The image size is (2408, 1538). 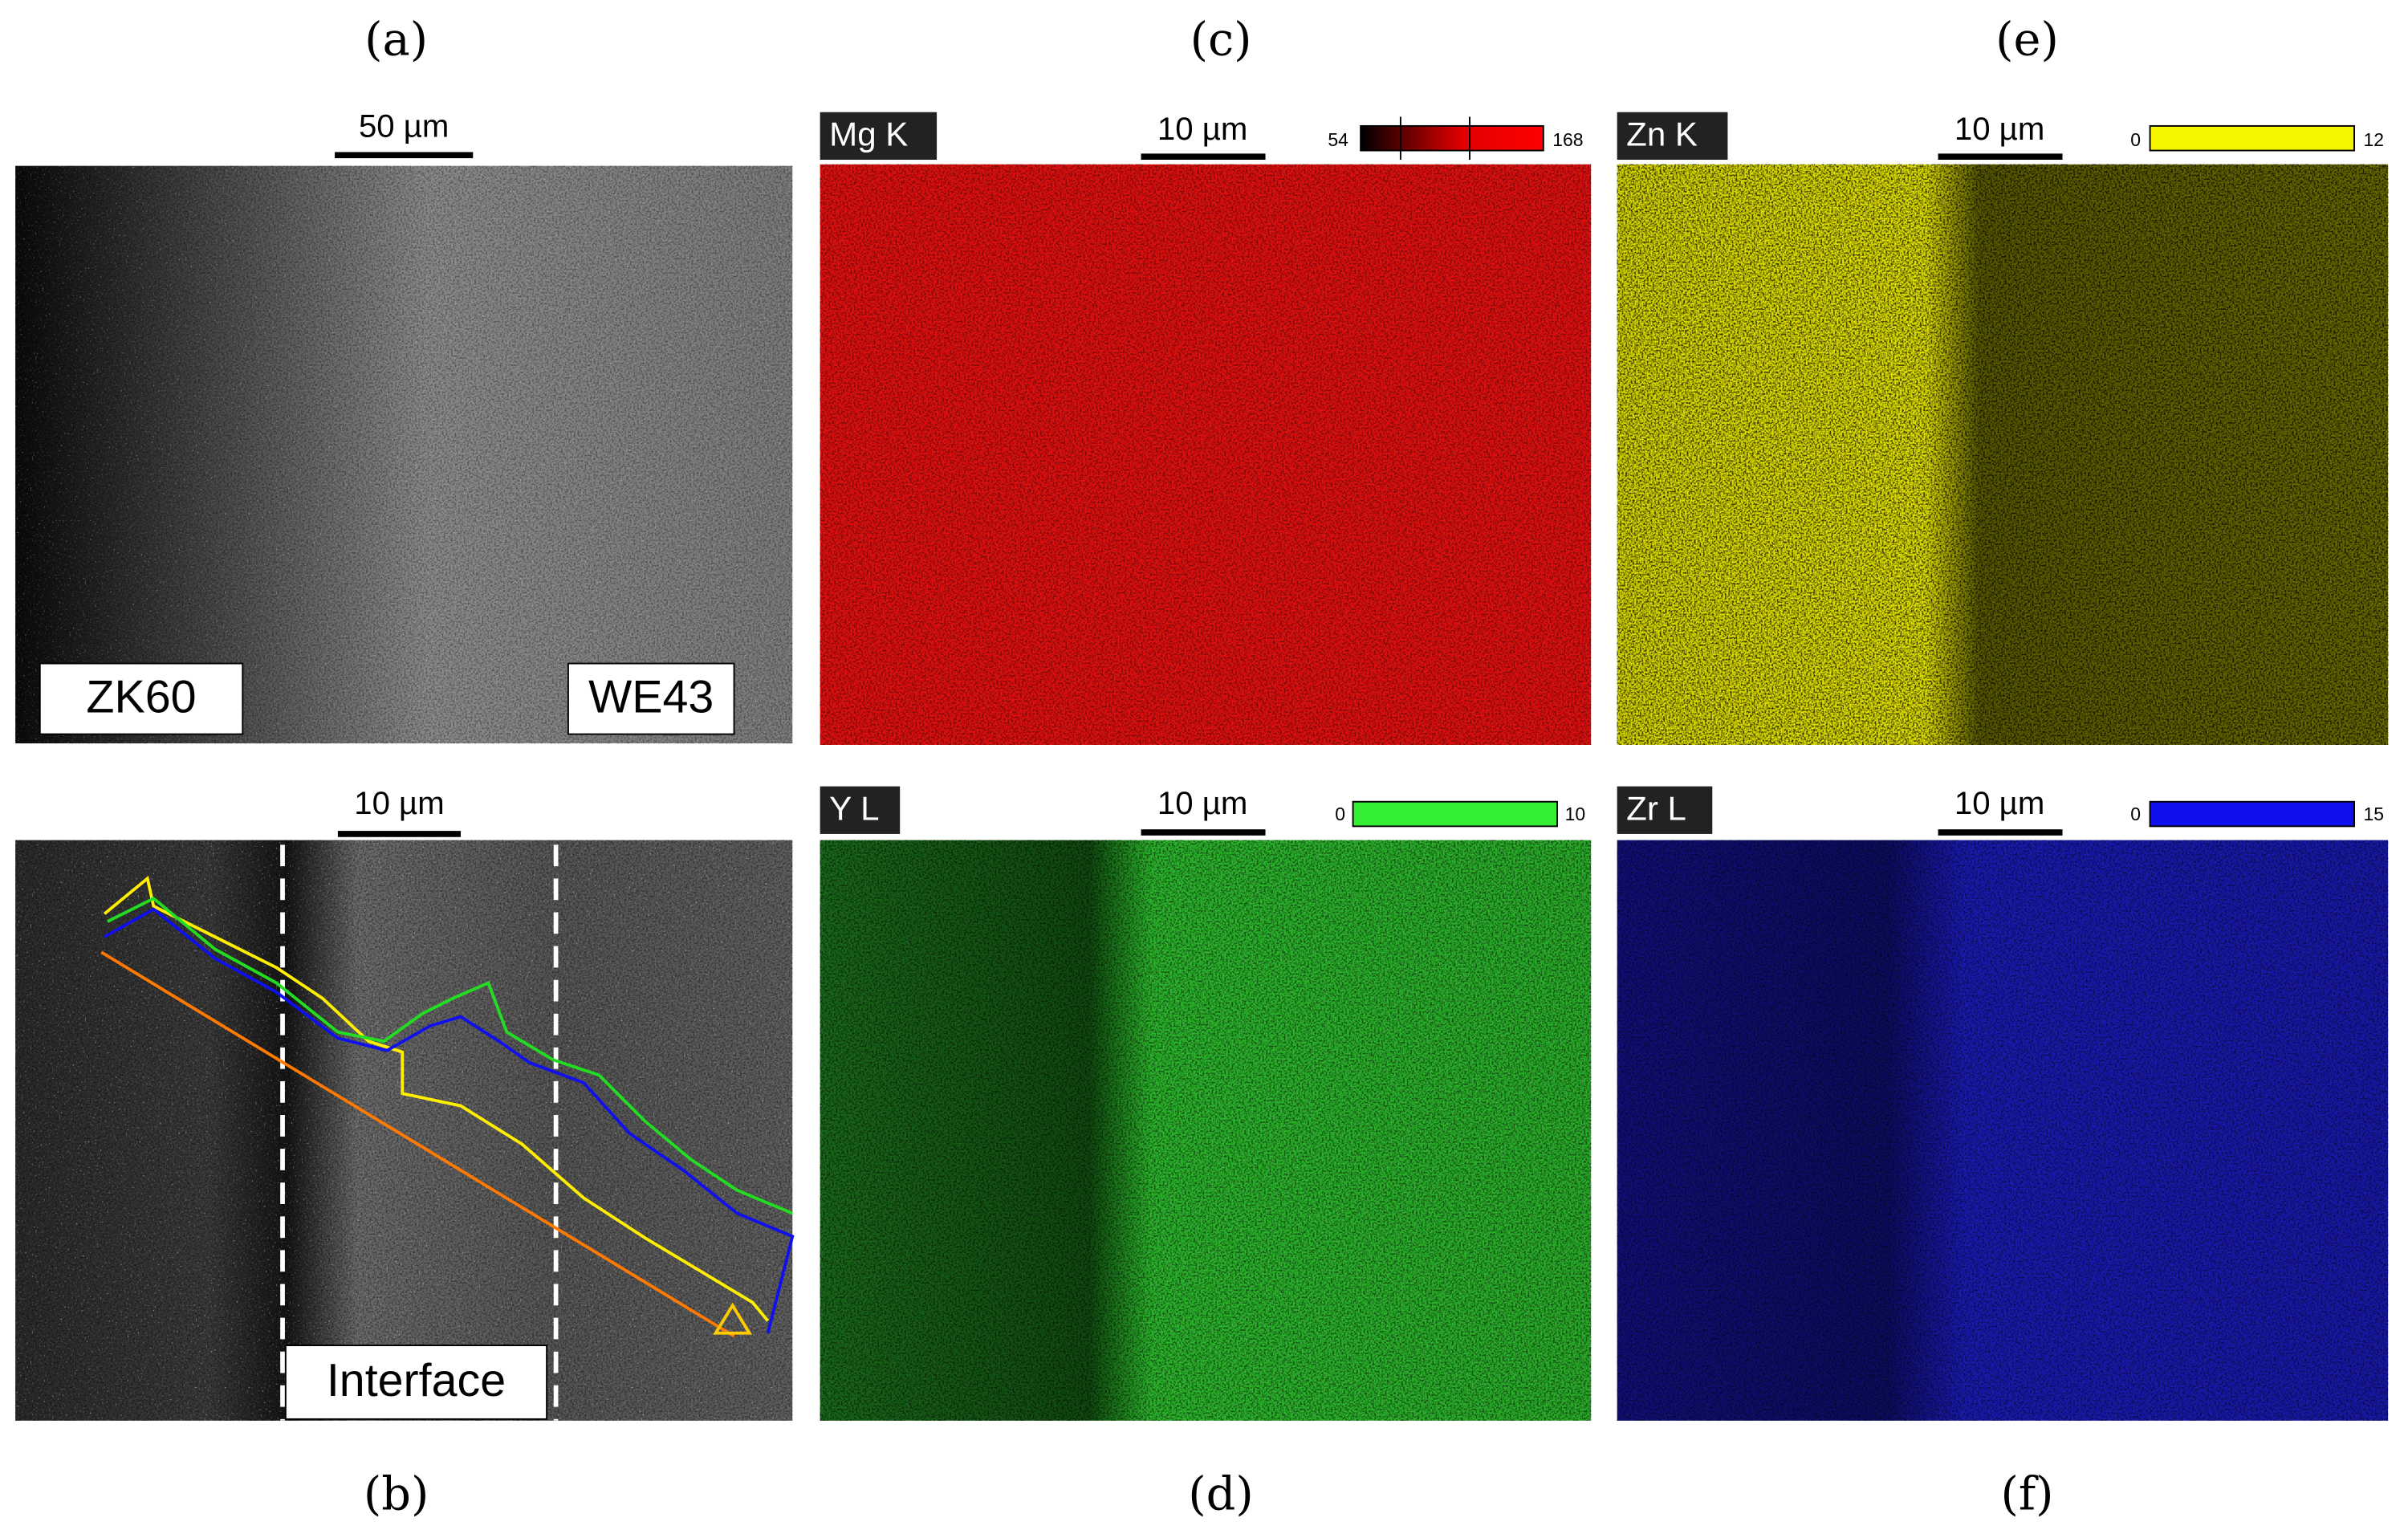 I want to click on magnesium-profile, so click(x=450, y=1056).